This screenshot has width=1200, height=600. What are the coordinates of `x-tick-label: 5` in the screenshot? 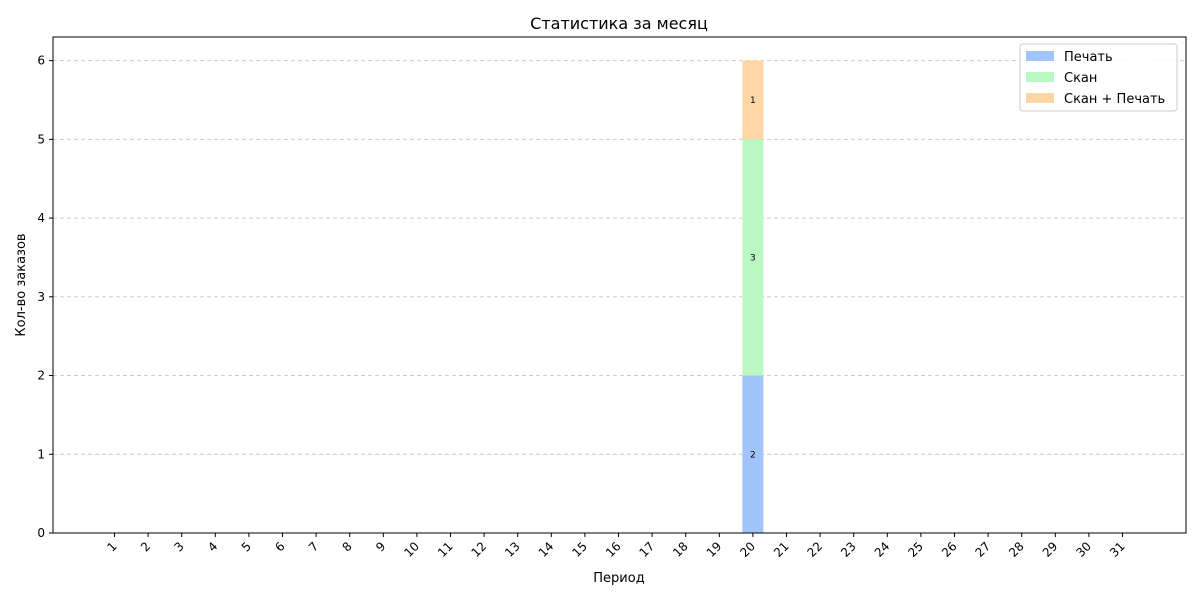 It's located at (246, 546).